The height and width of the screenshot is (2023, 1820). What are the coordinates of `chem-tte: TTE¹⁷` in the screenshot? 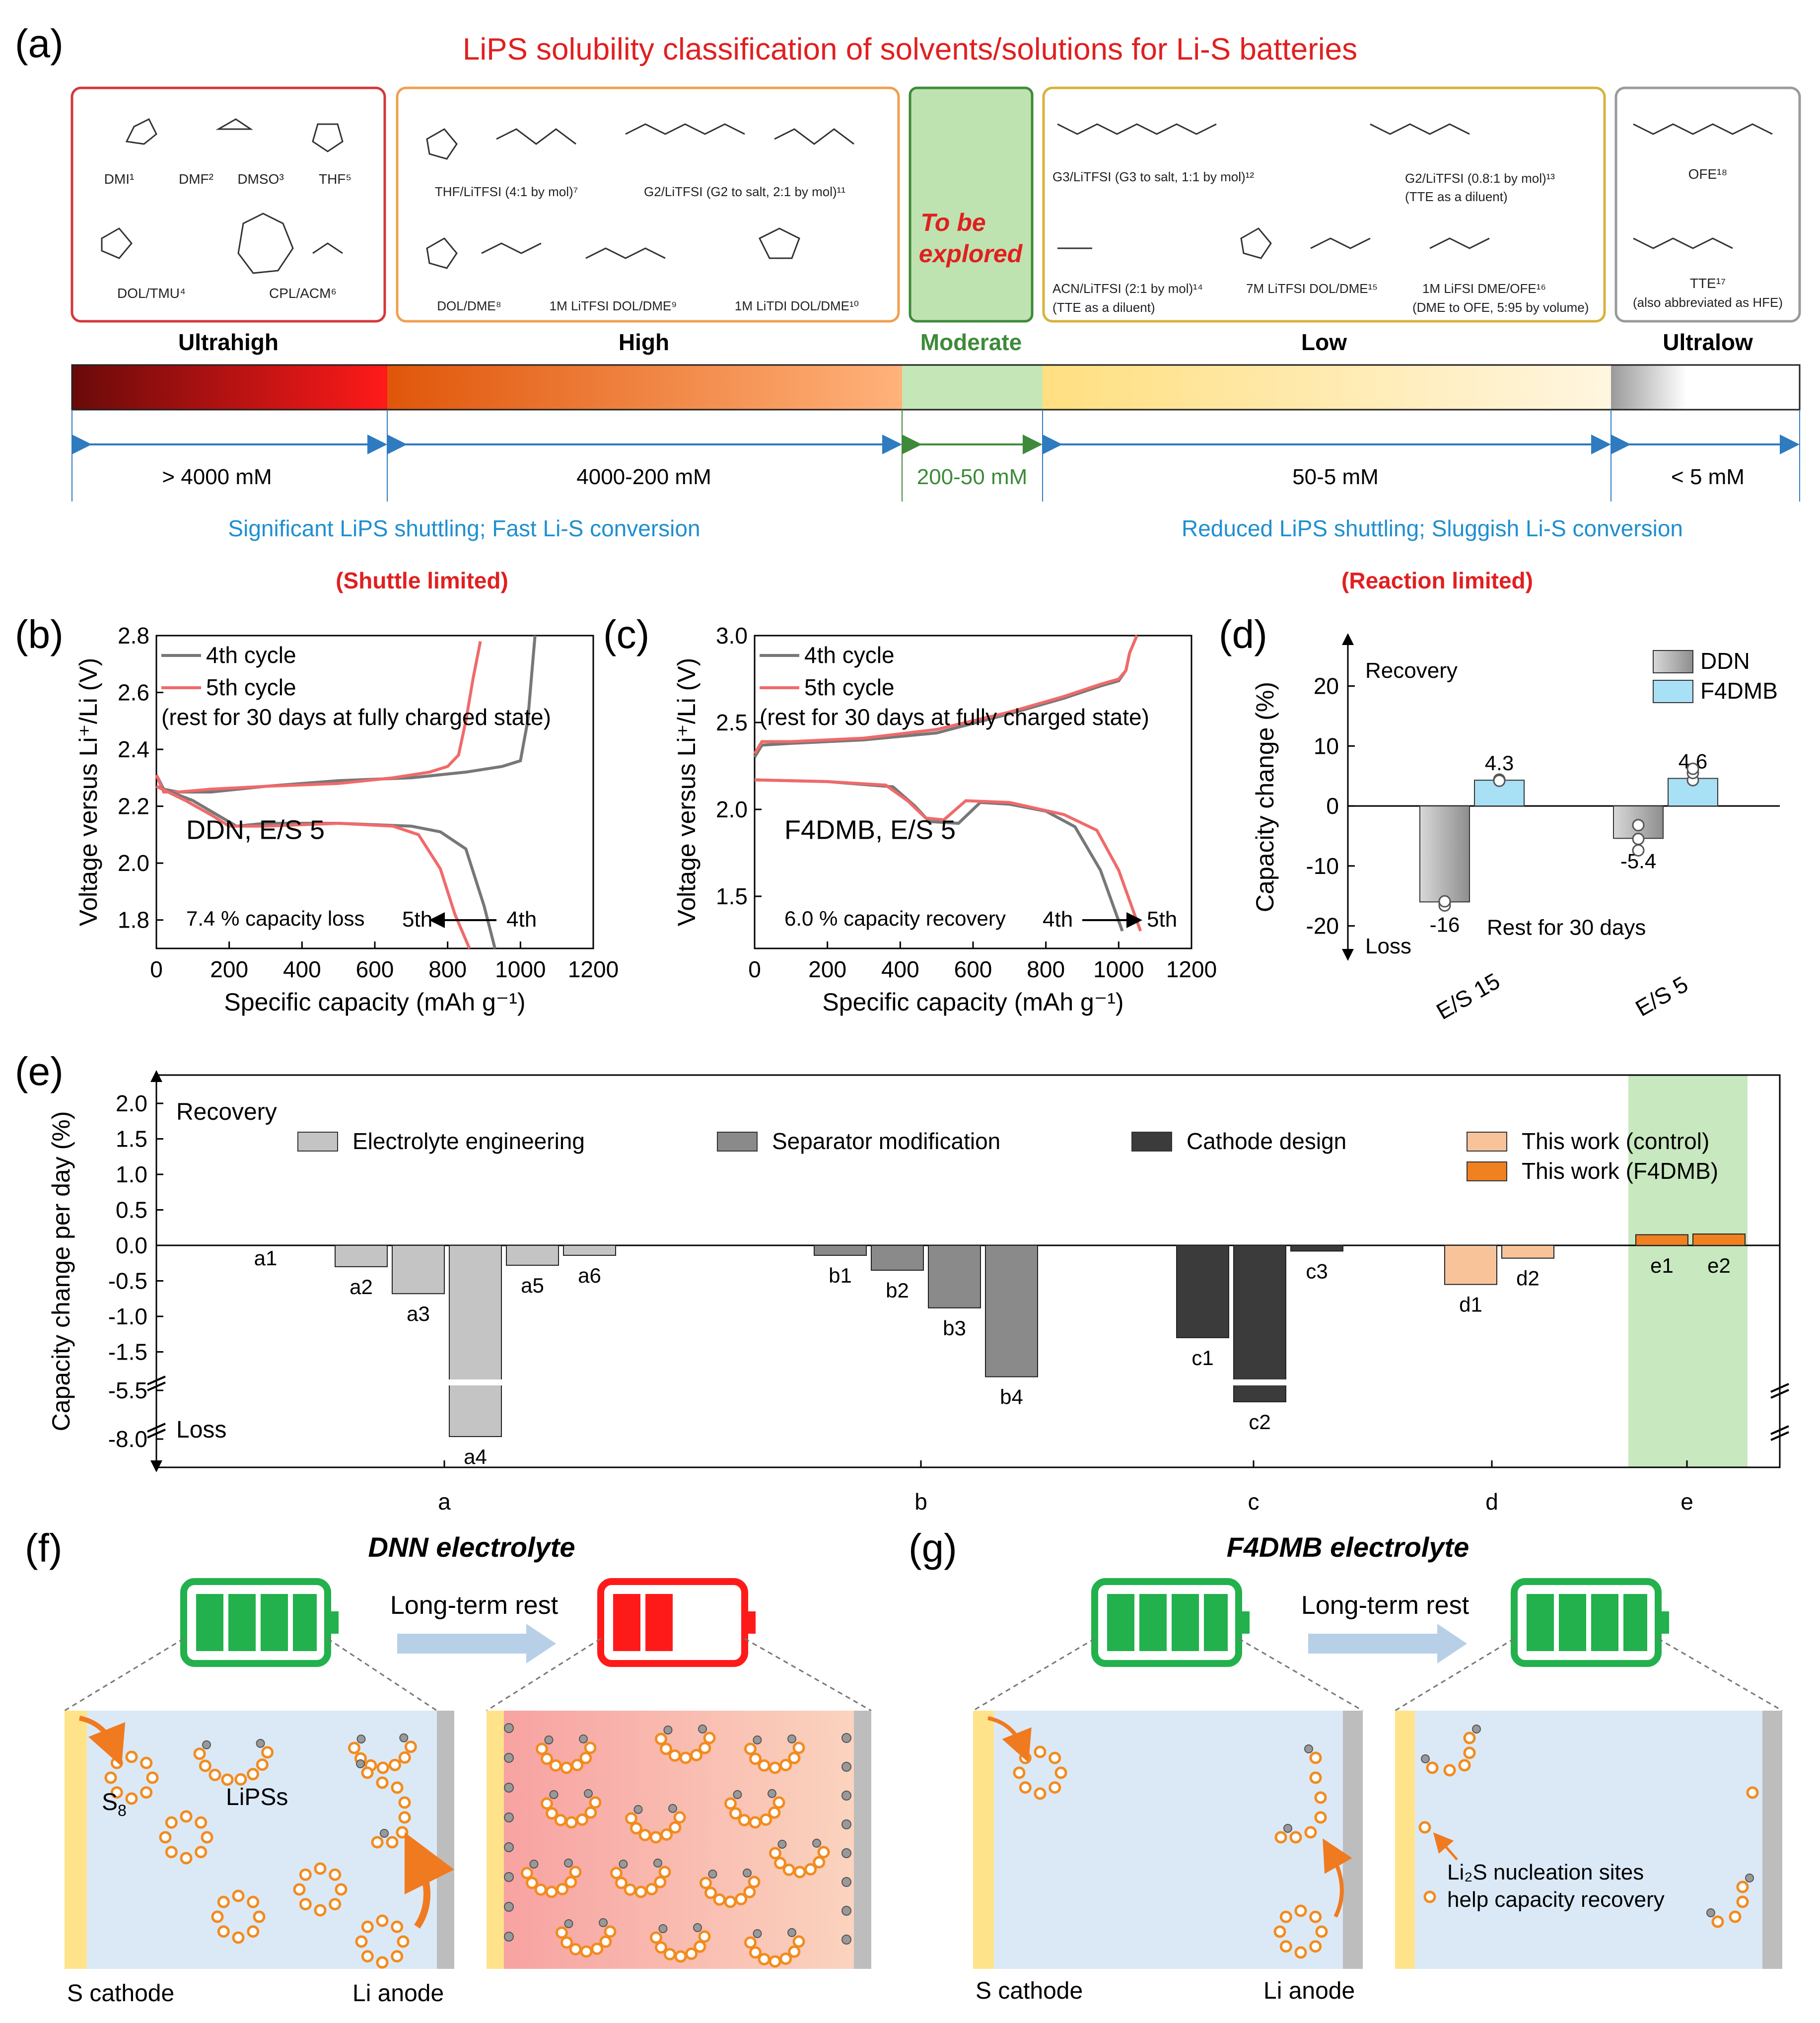 It's located at (1708, 283).